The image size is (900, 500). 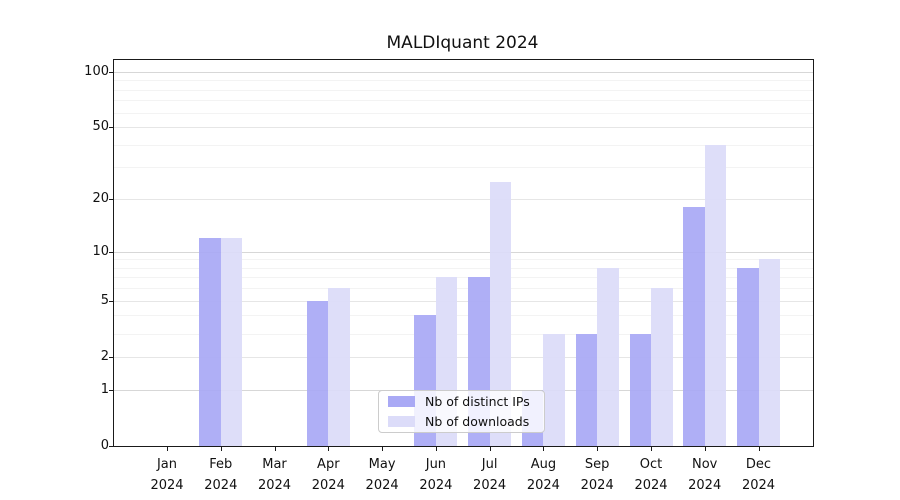 I want to click on y-tick-label-0: 0, so click(x=104, y=445).